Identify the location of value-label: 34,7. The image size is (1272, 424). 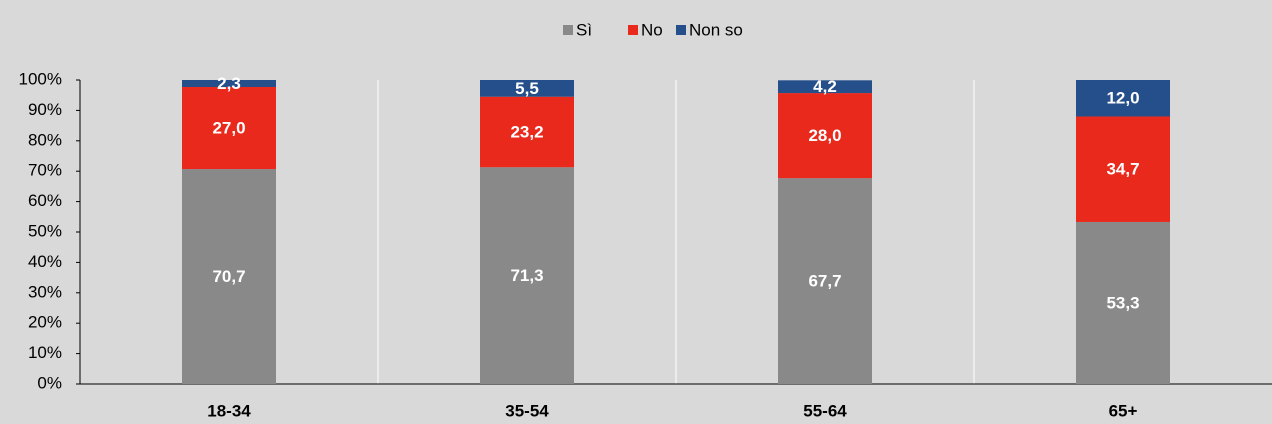
(1122, 169).